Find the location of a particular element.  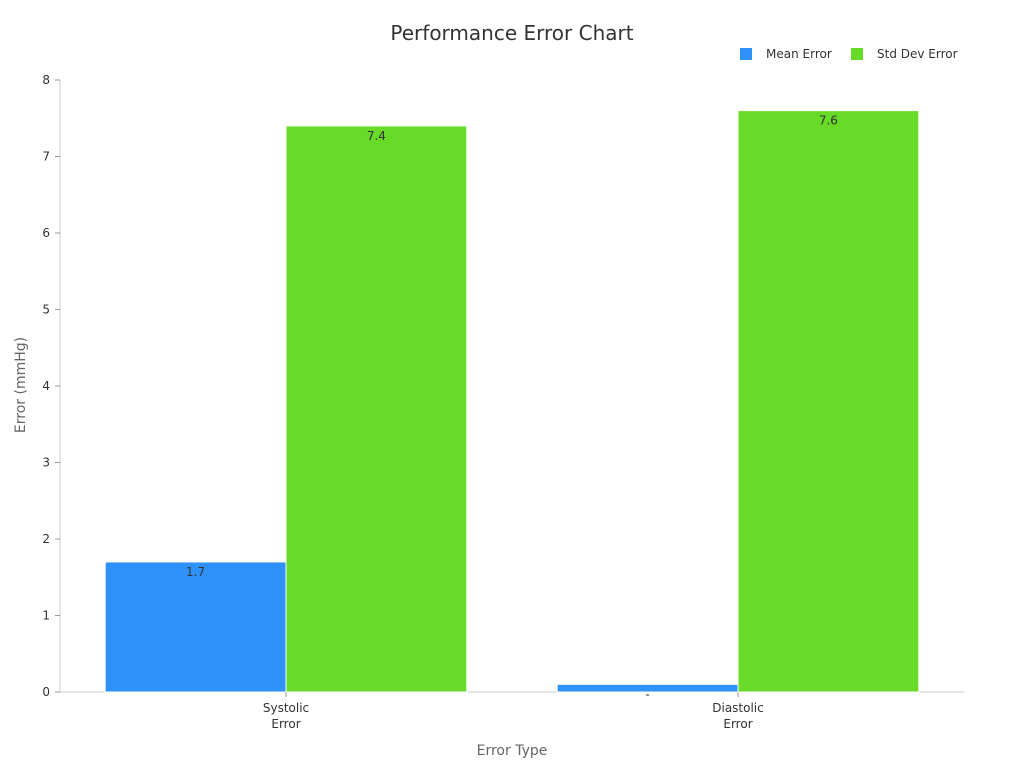

data-label-std-dev-error: 7.6 is located at coordinates (828, 121).